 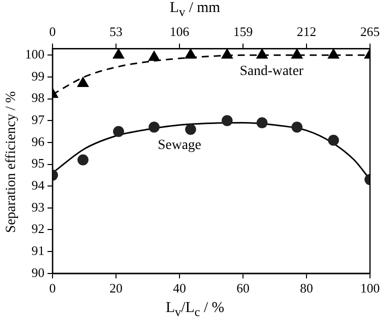 I want to click on x-tick-label: 100, so click(x=370, y=288).